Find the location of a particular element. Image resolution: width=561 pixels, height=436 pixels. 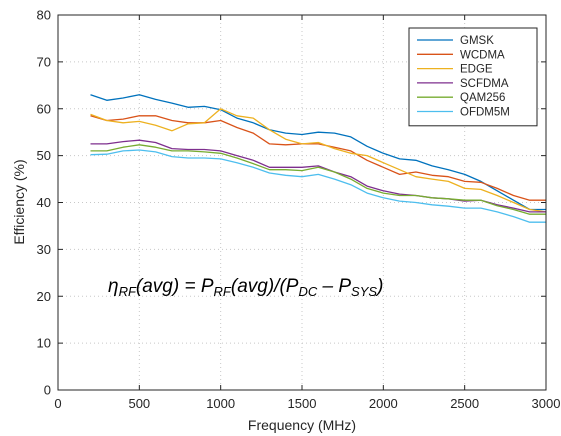

y-tick-label: 70 is located at coordinates (44, 61).